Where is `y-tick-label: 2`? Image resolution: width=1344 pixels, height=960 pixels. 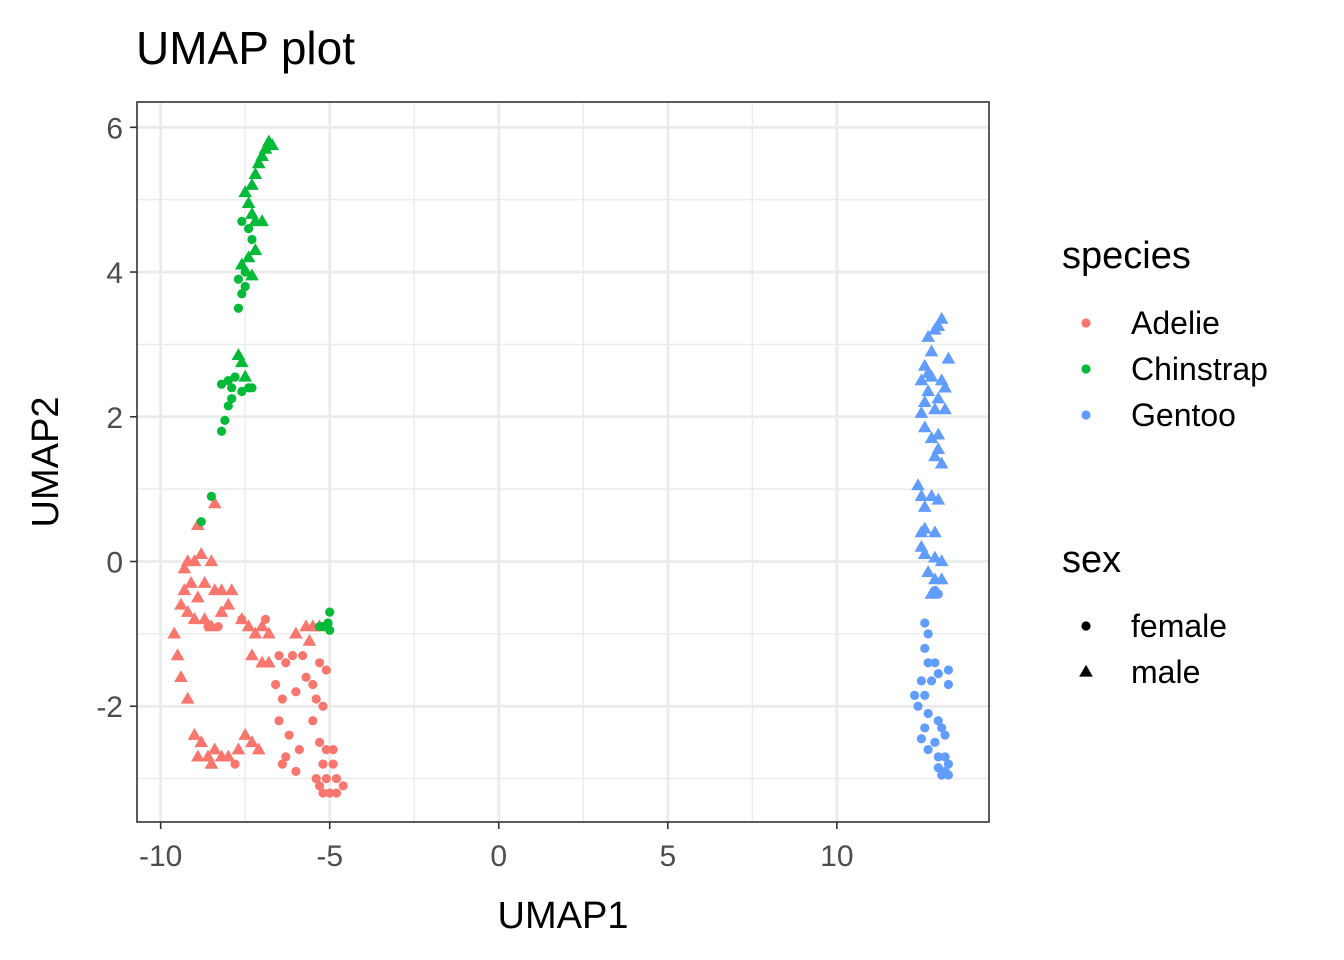
y-tick-label: 2 is located at coordinates (114, 418).